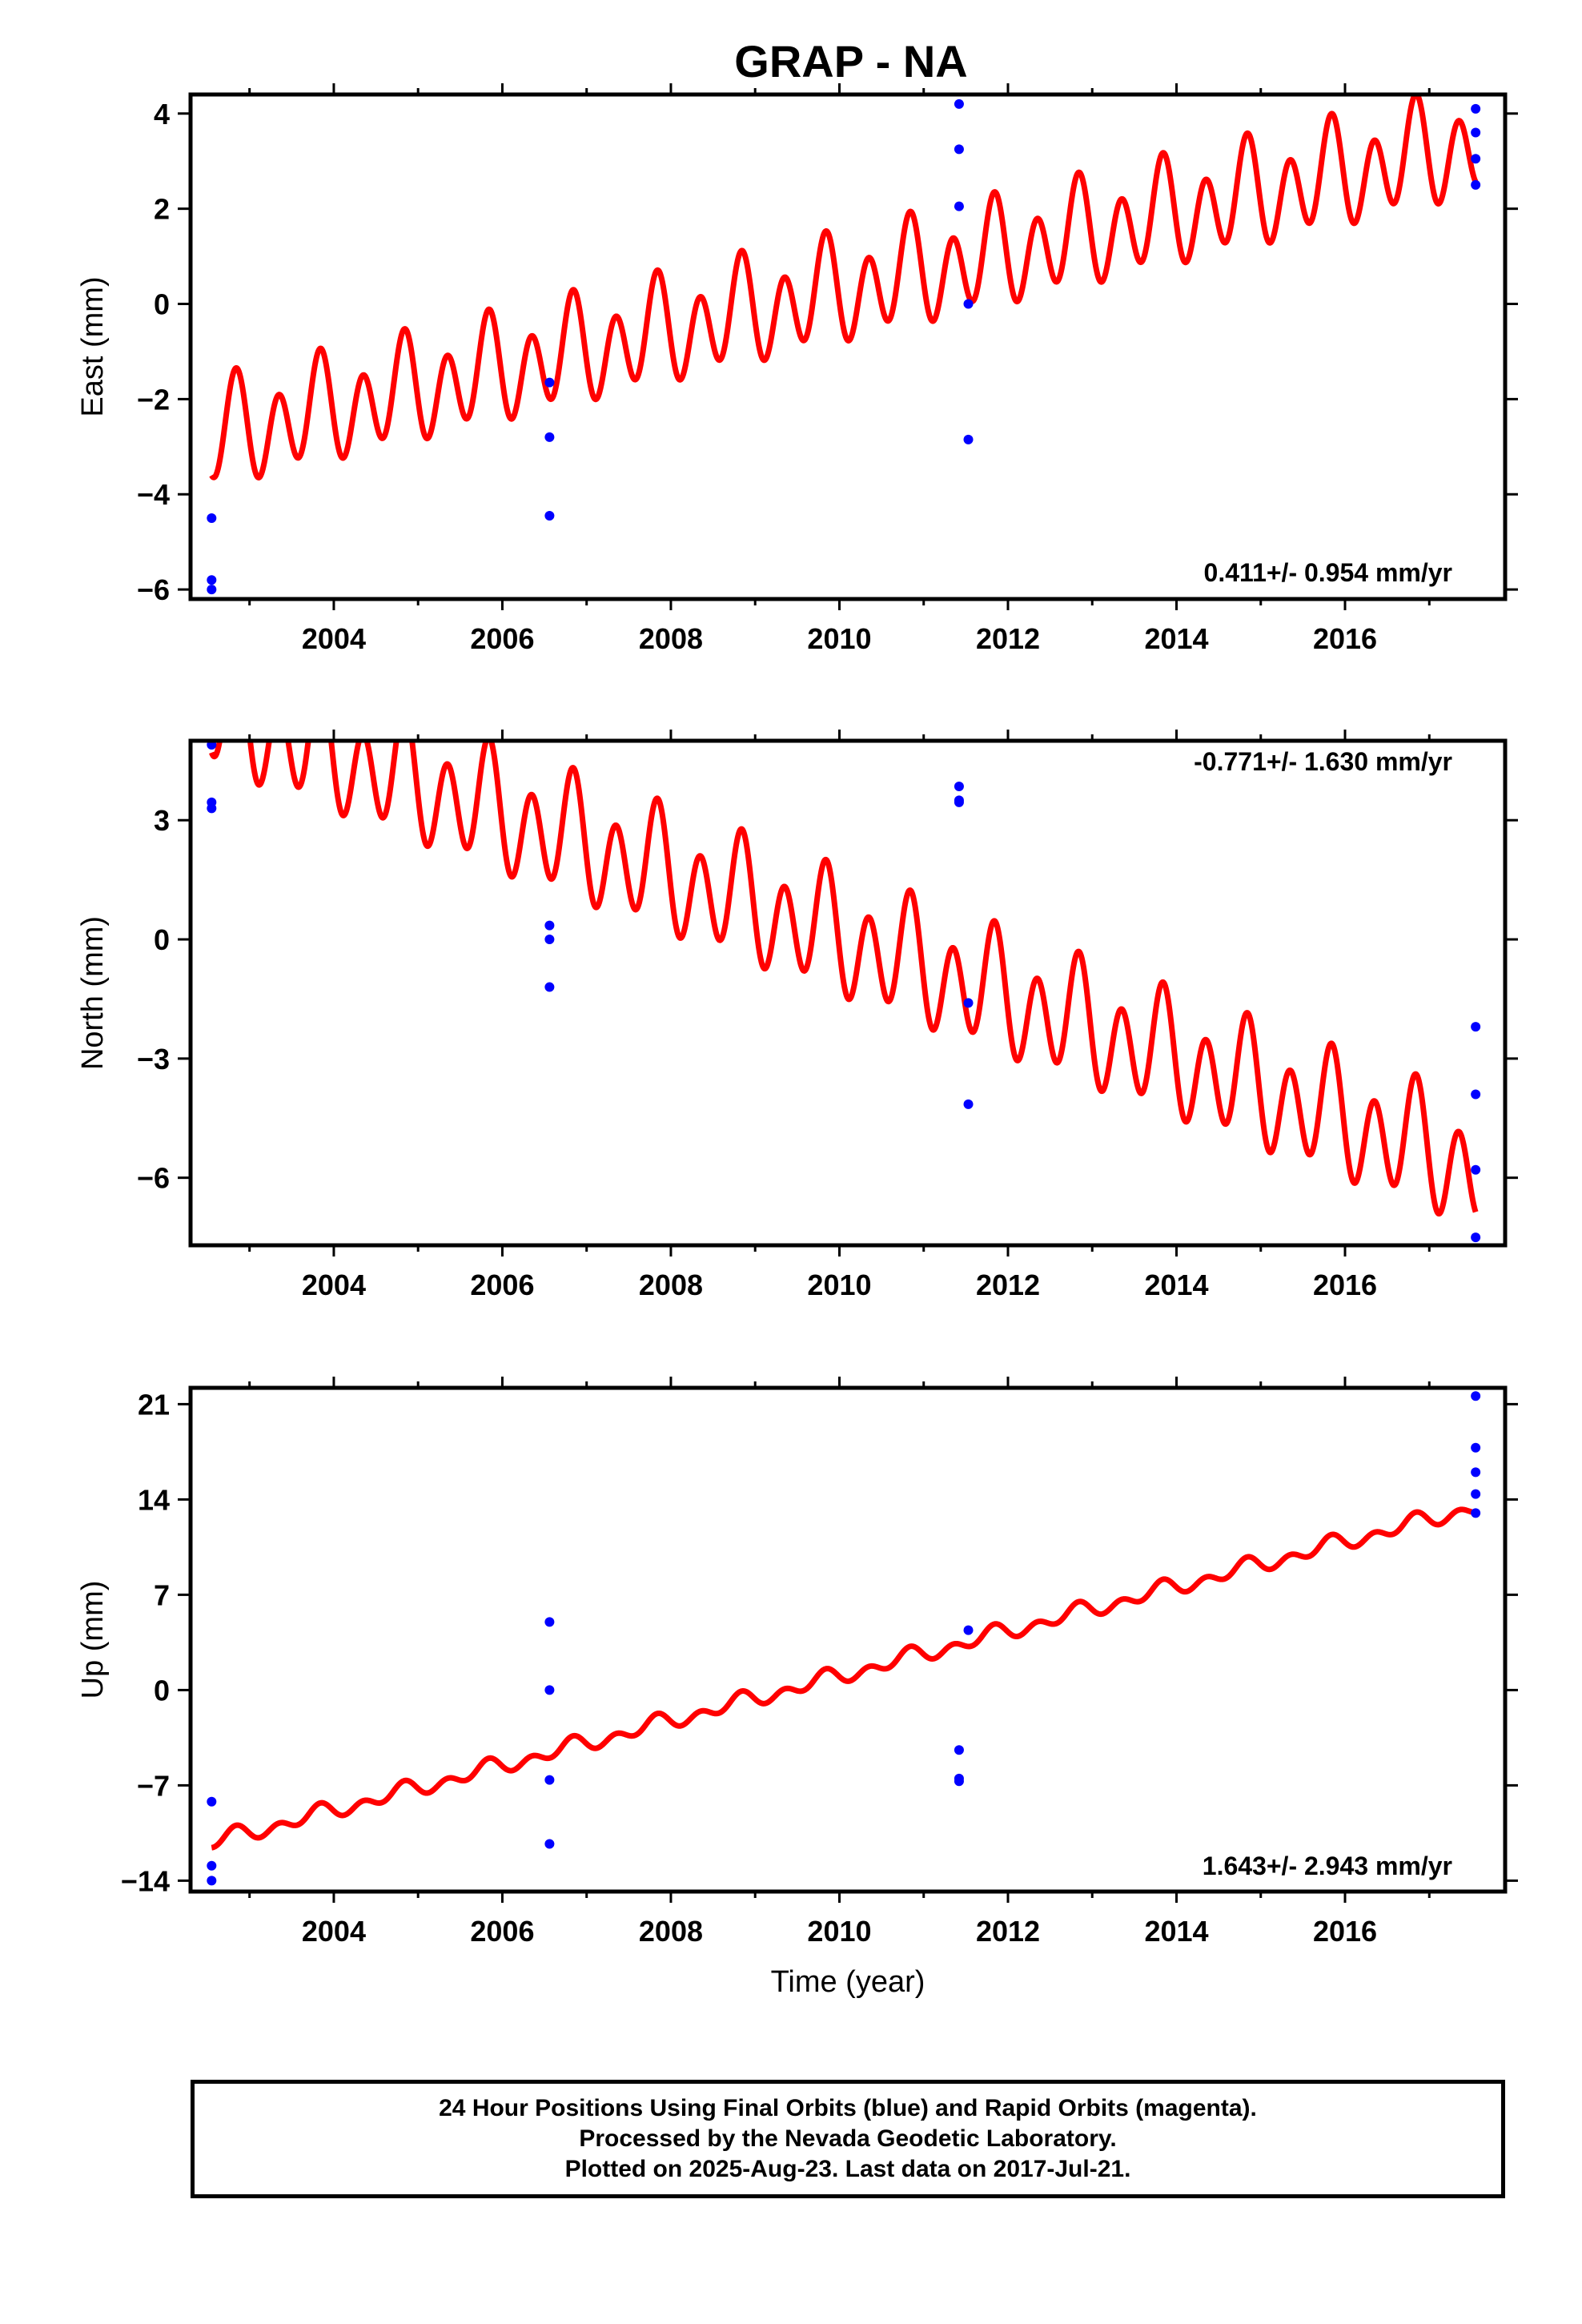 The image size is (1582, 2324). I want to click on y-tick-label: −7, so click(154, 1785).